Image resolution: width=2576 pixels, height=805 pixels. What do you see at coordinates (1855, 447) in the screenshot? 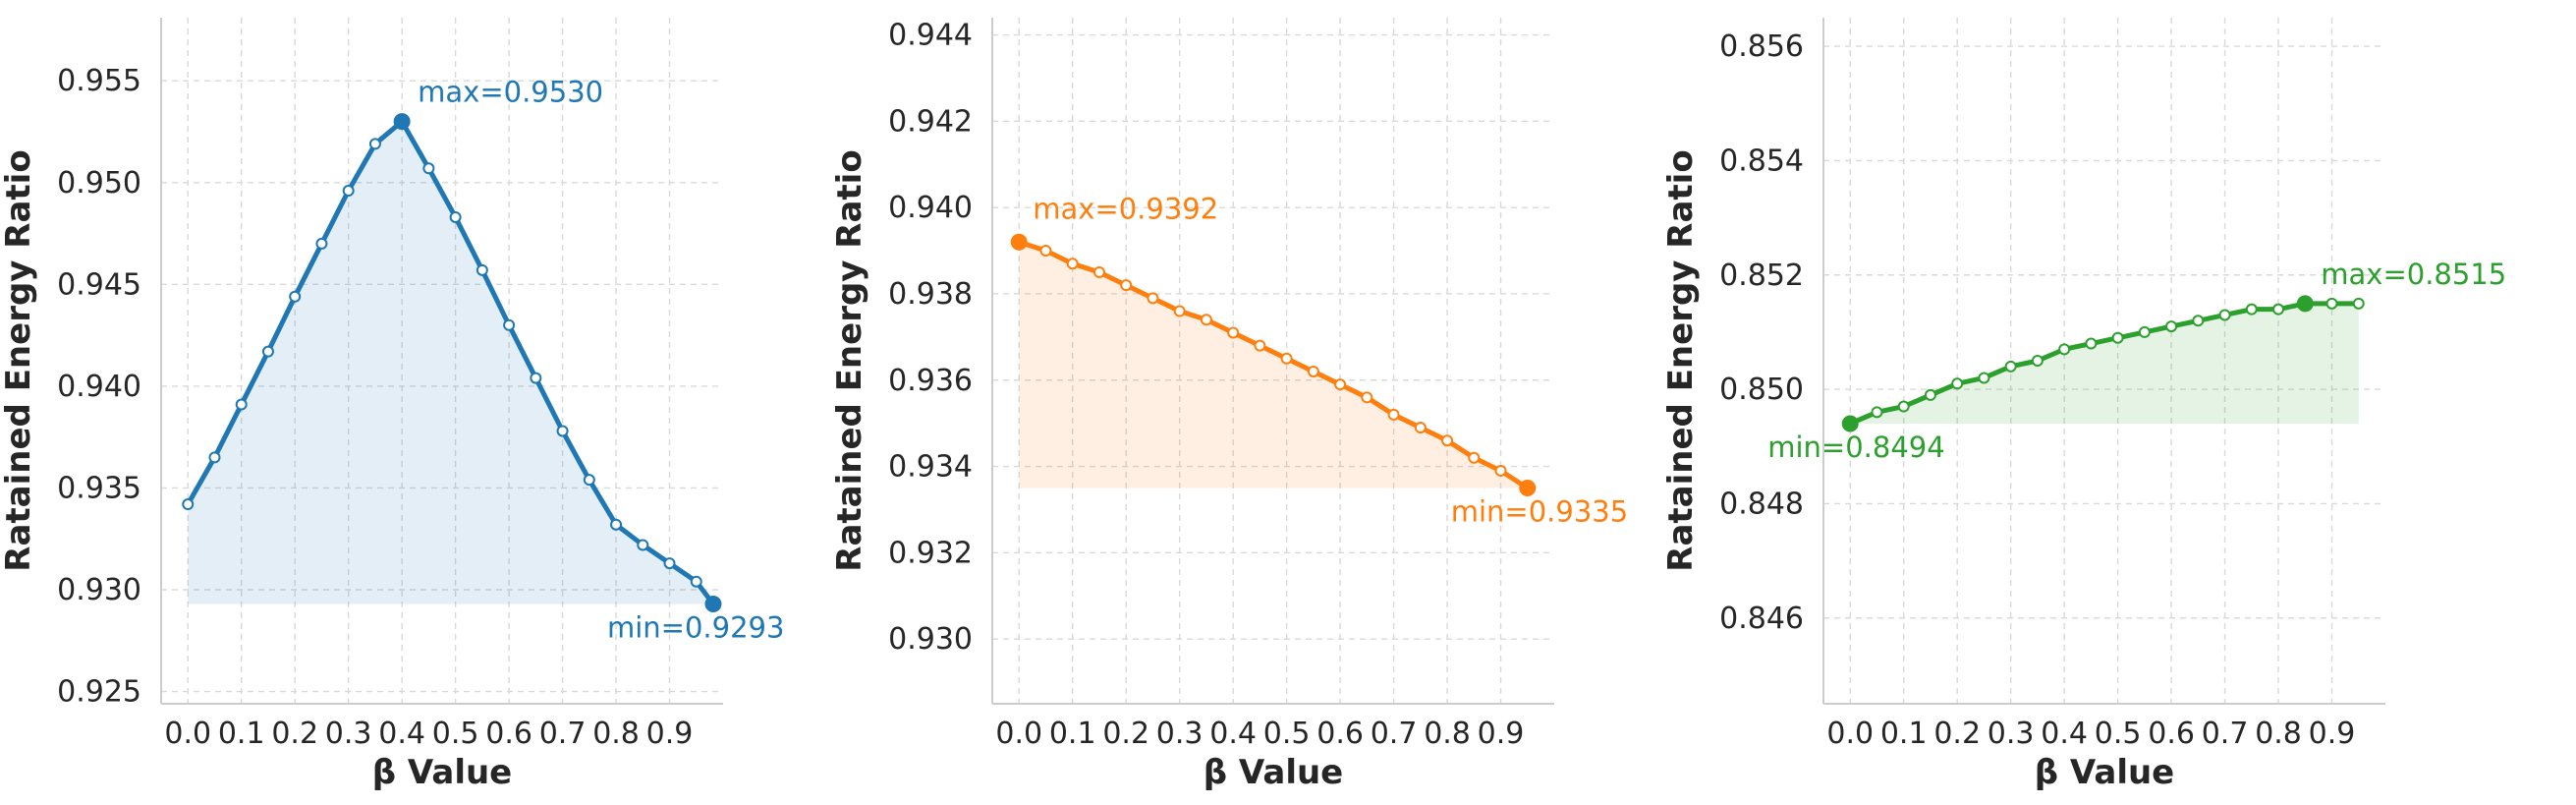
I see `min-annotation: min=0.8494` at bounding box center [1855, 447].